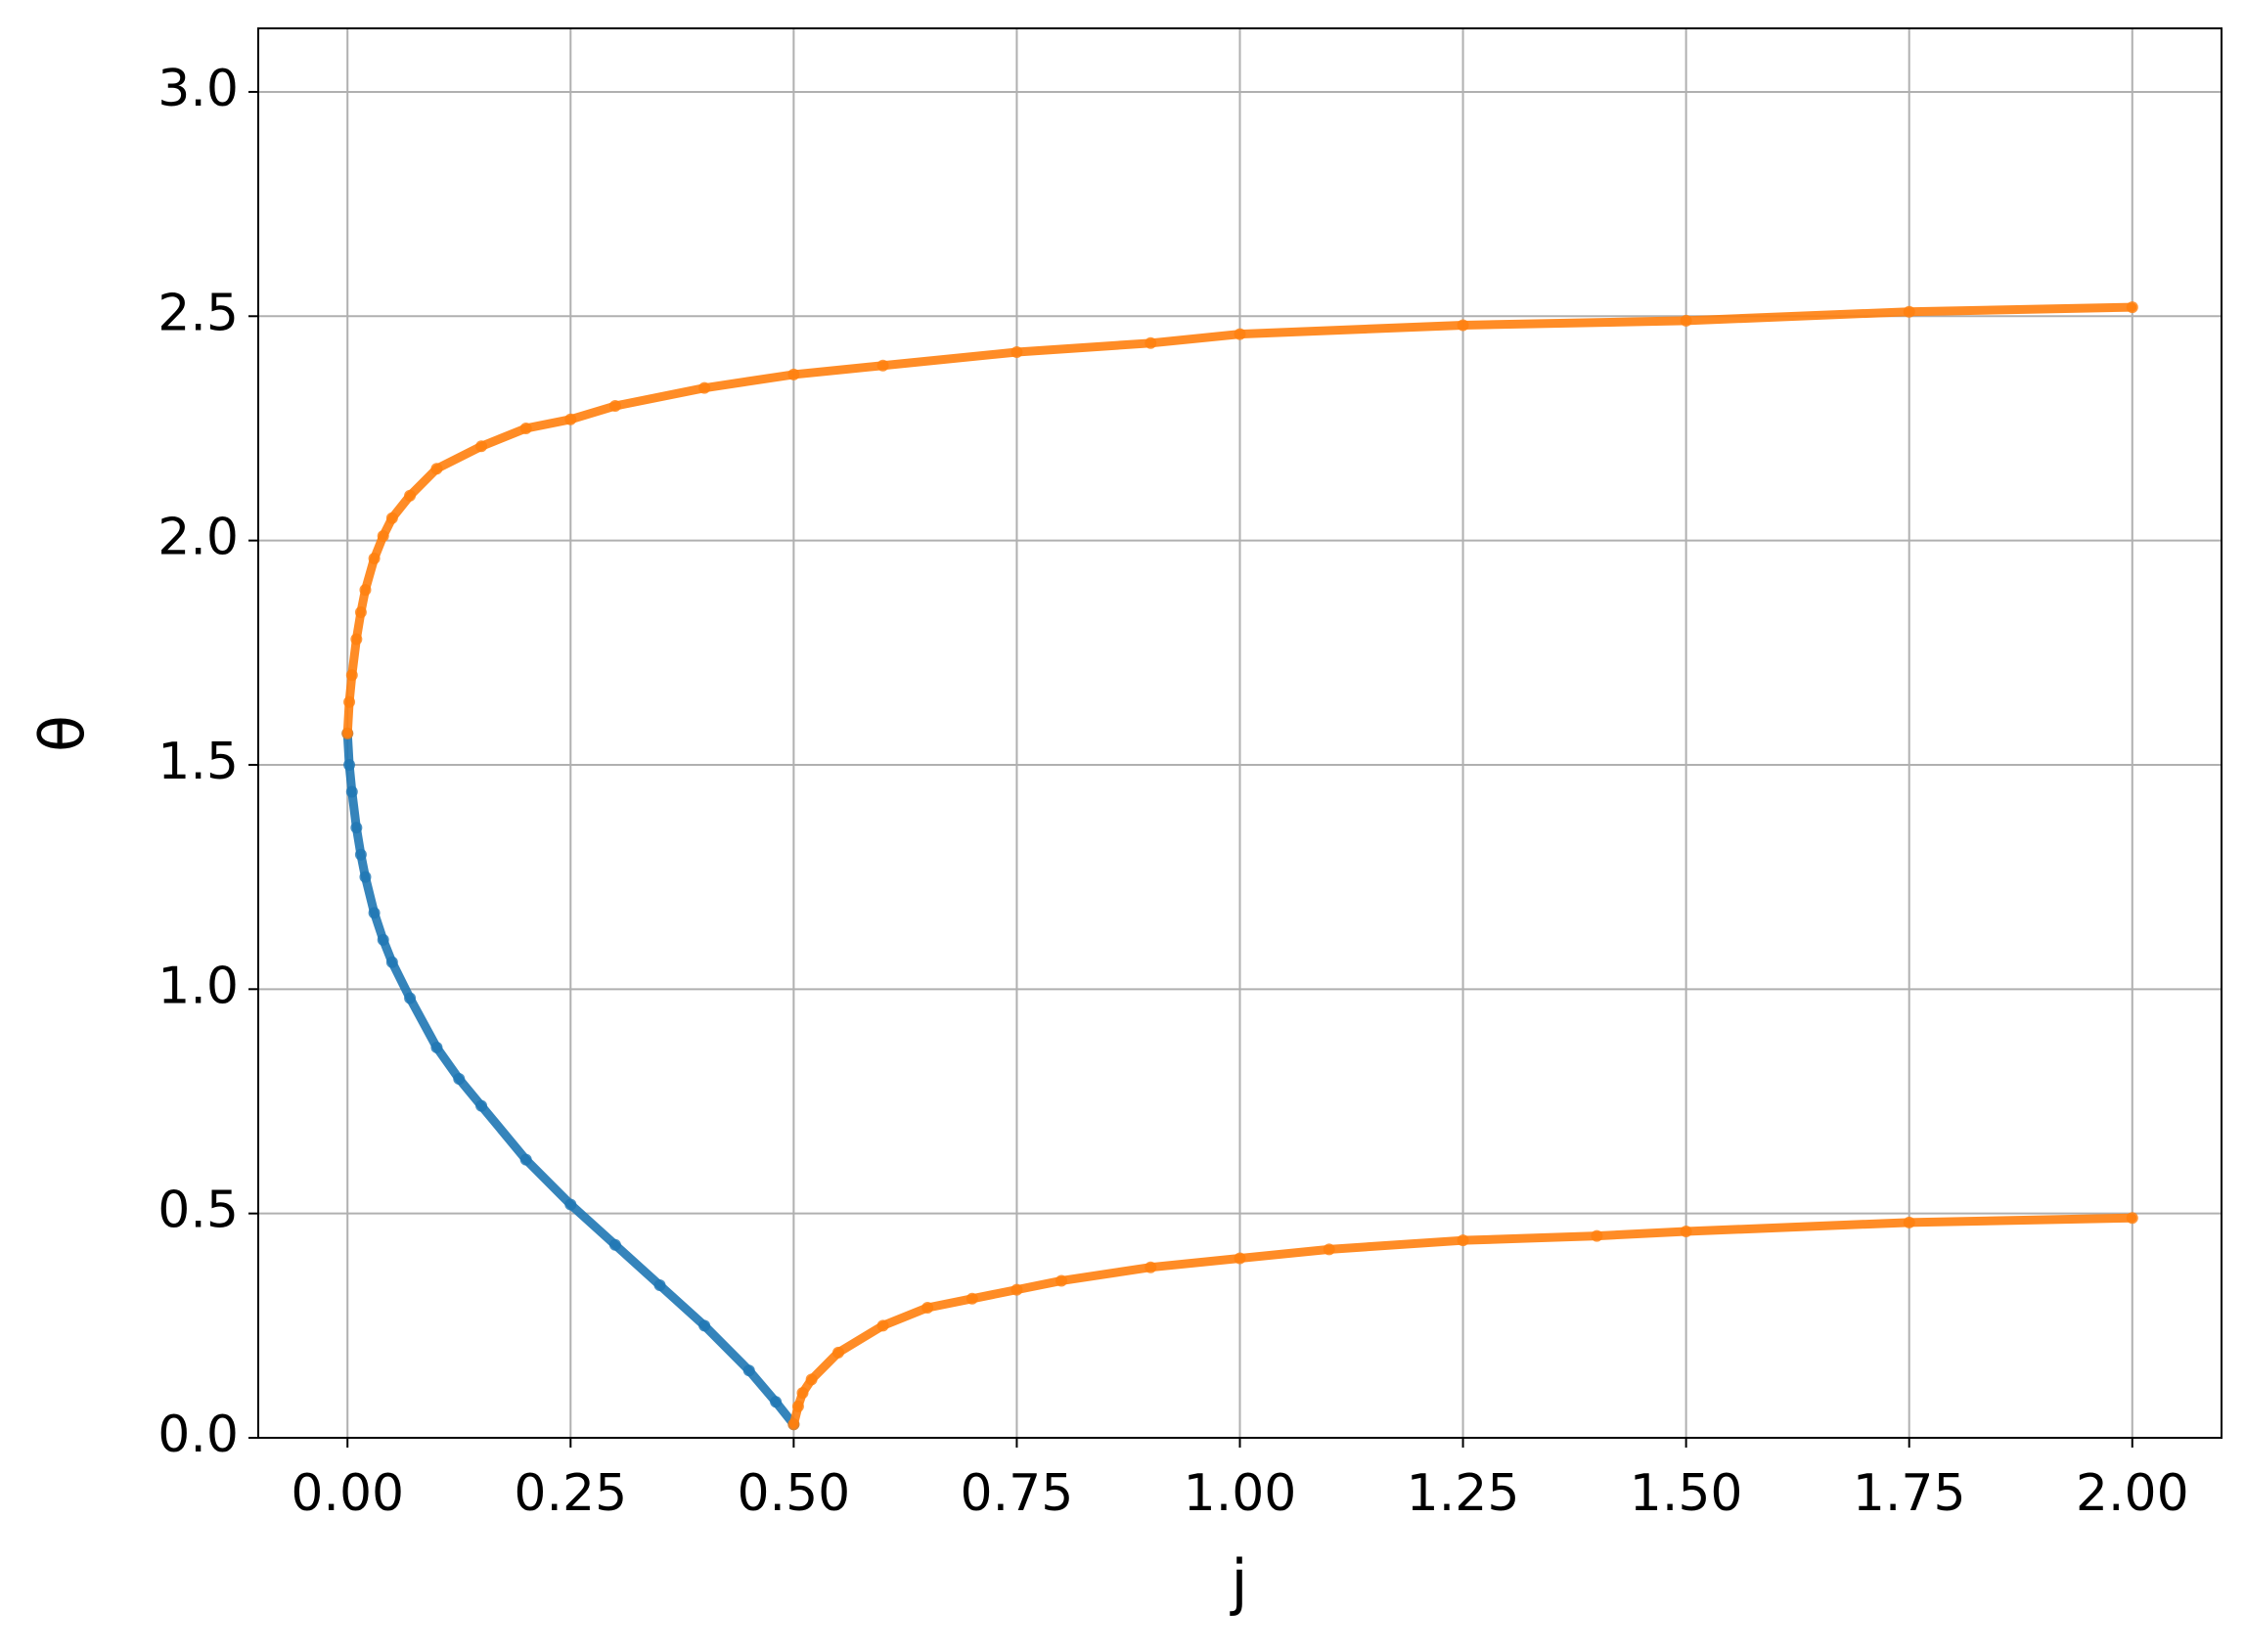 Image resolution: width=2245 pixels, height=1652 pixels. I want to click on x-tick-label: 0.75, so click(1018, 1494).